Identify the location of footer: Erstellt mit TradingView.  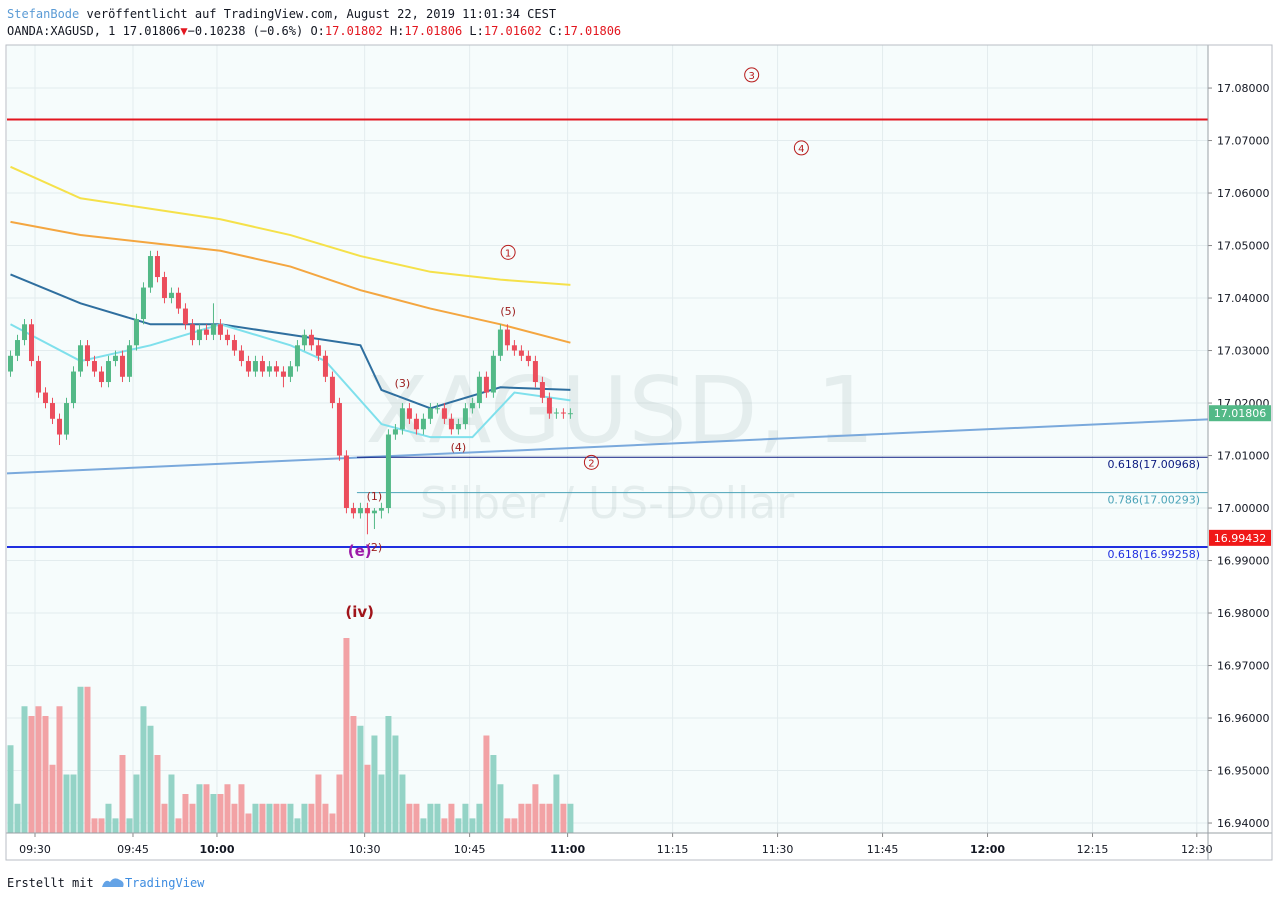
(105, 881).